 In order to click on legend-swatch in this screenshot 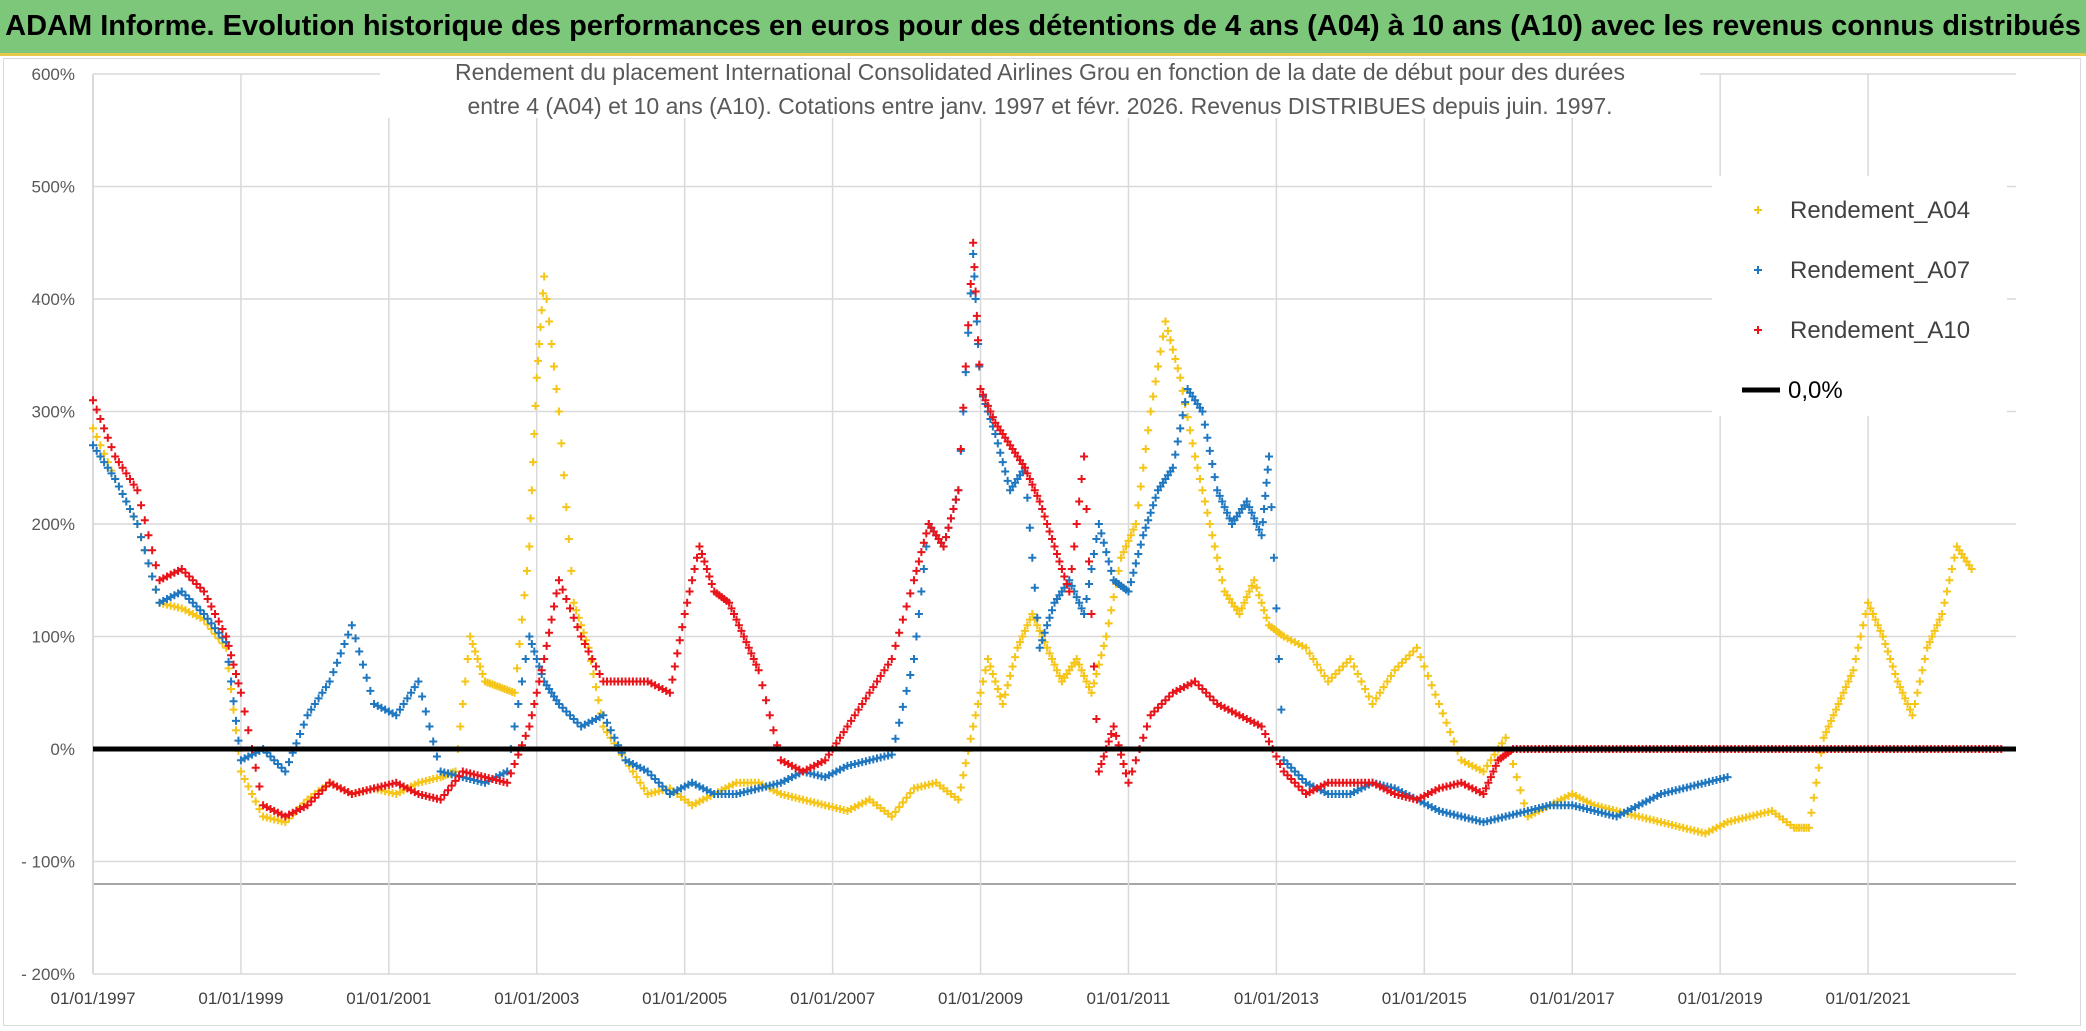, I will do `click(1758, 210)`.